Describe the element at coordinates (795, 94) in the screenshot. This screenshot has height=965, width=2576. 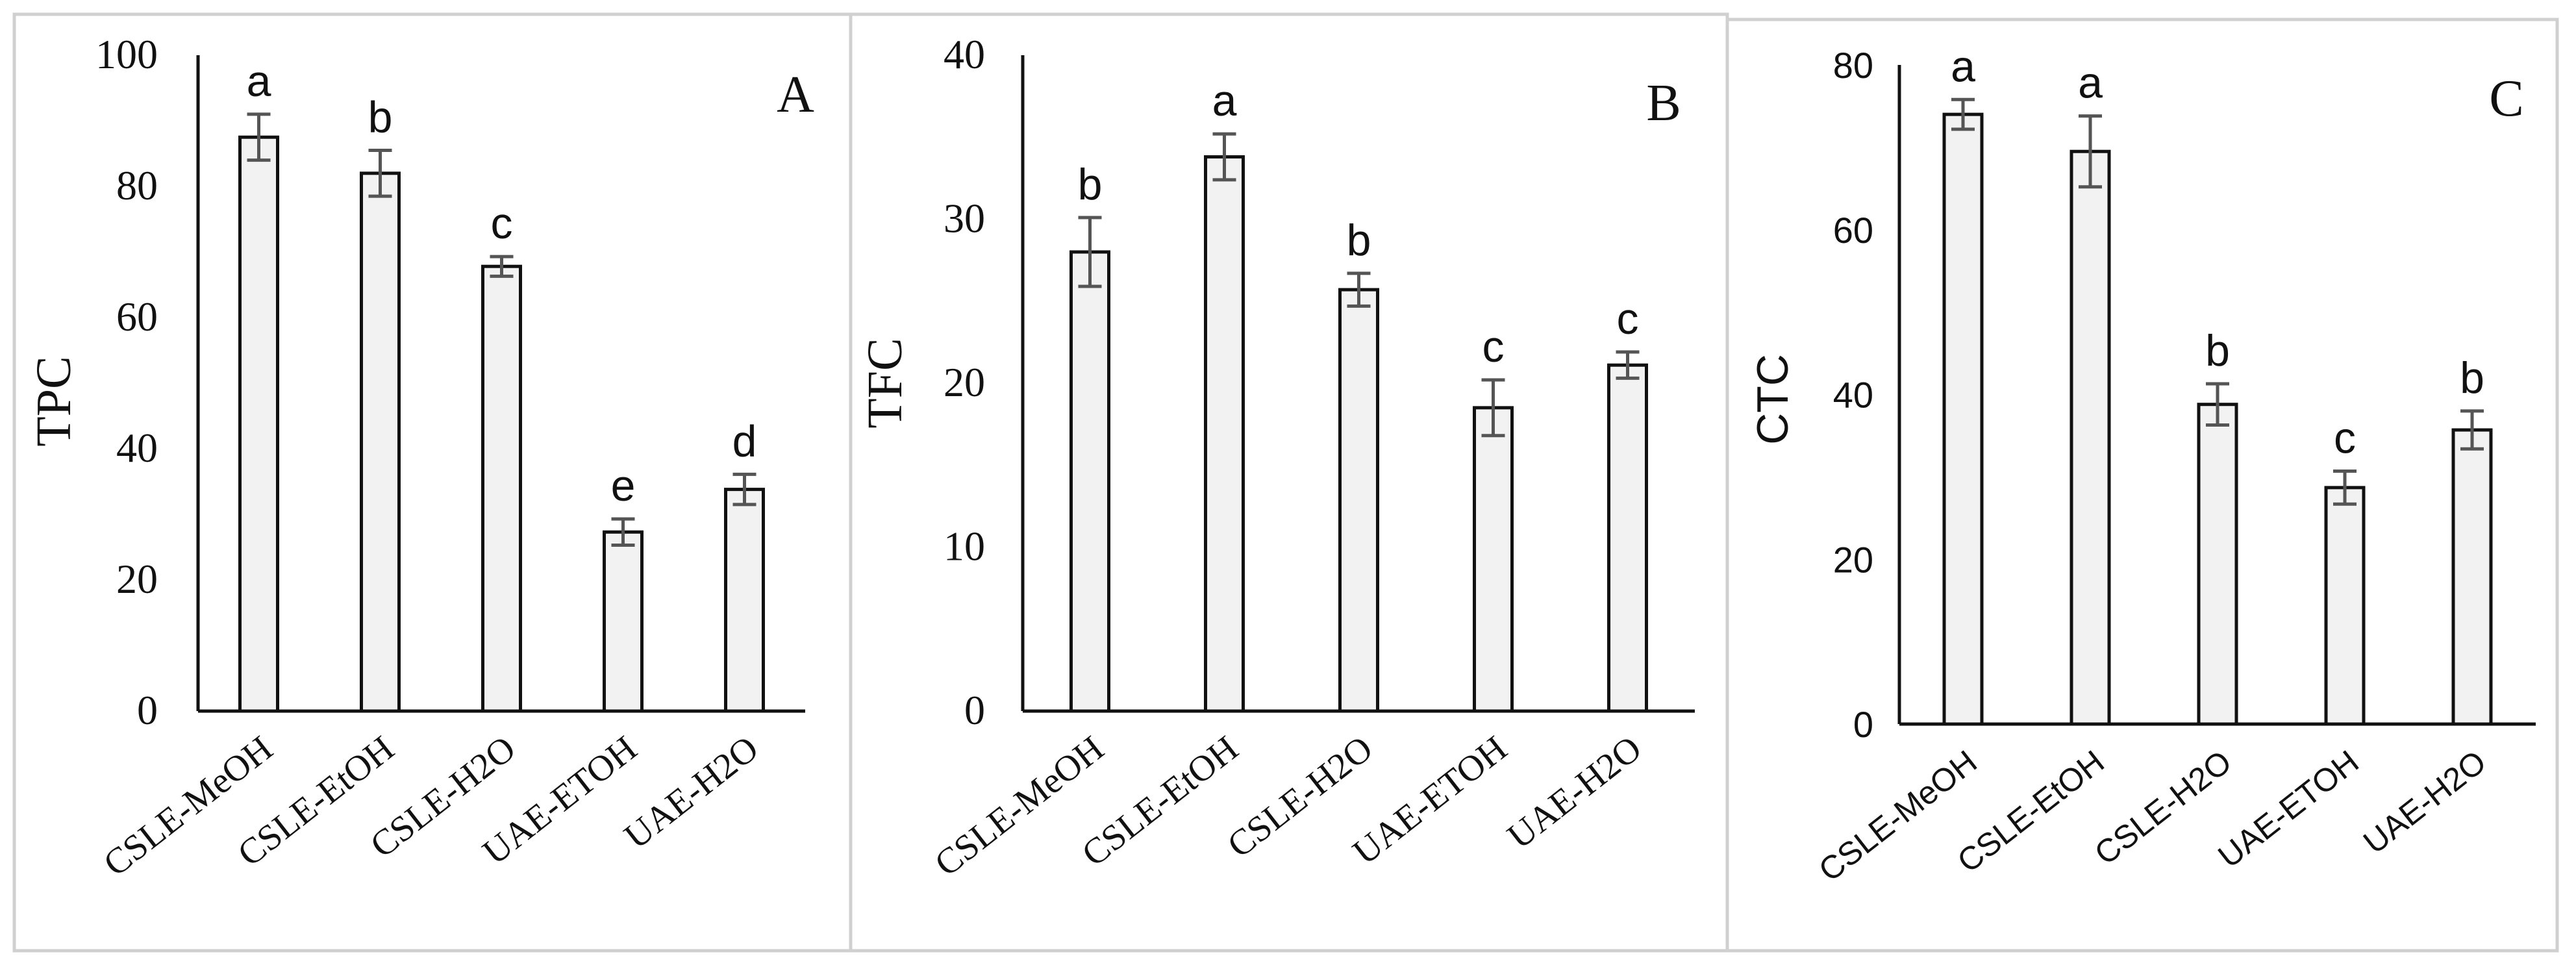
I see `panel-label: A` at that location.